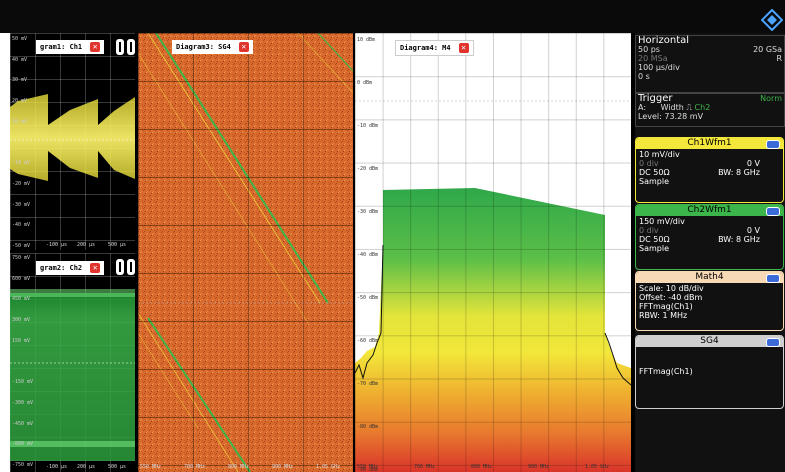 This screenshot has height=472, width=785. I want to click on horizontal-title: Horizontal, so click(664, 40).